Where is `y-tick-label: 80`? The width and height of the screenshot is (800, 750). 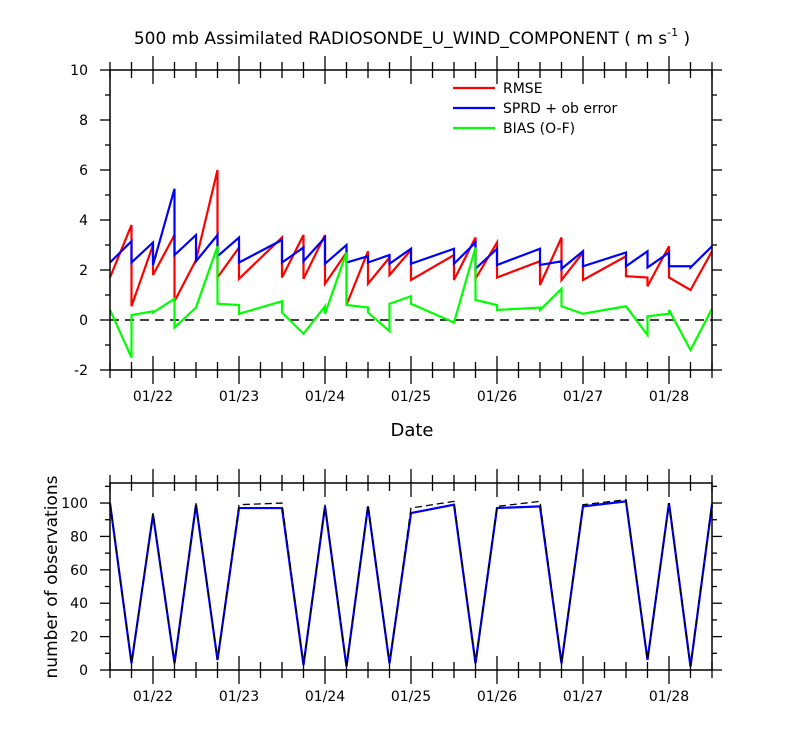 y-tick-label: 80 is located at coordinates (79, 537).